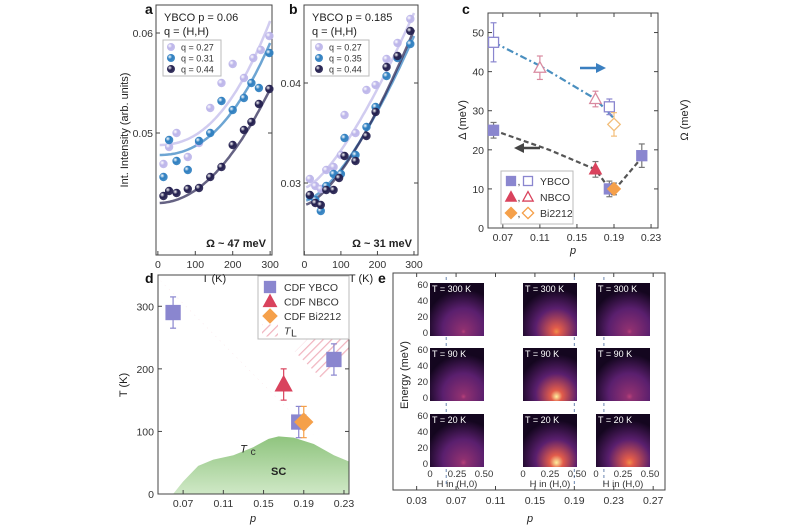 This screenshot has height=530, width=800. Describe the element at coordinates (125, 130) in the screenshot. I see `y-axis-label: Int. Intensity (arb. units)` at that location.